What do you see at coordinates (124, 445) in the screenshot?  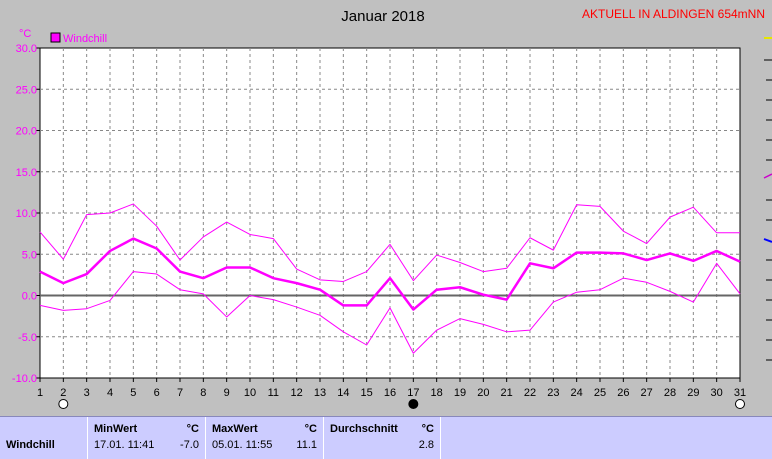 I see `min-date: 17.01. 11:41` at bounding box center [124, 445].